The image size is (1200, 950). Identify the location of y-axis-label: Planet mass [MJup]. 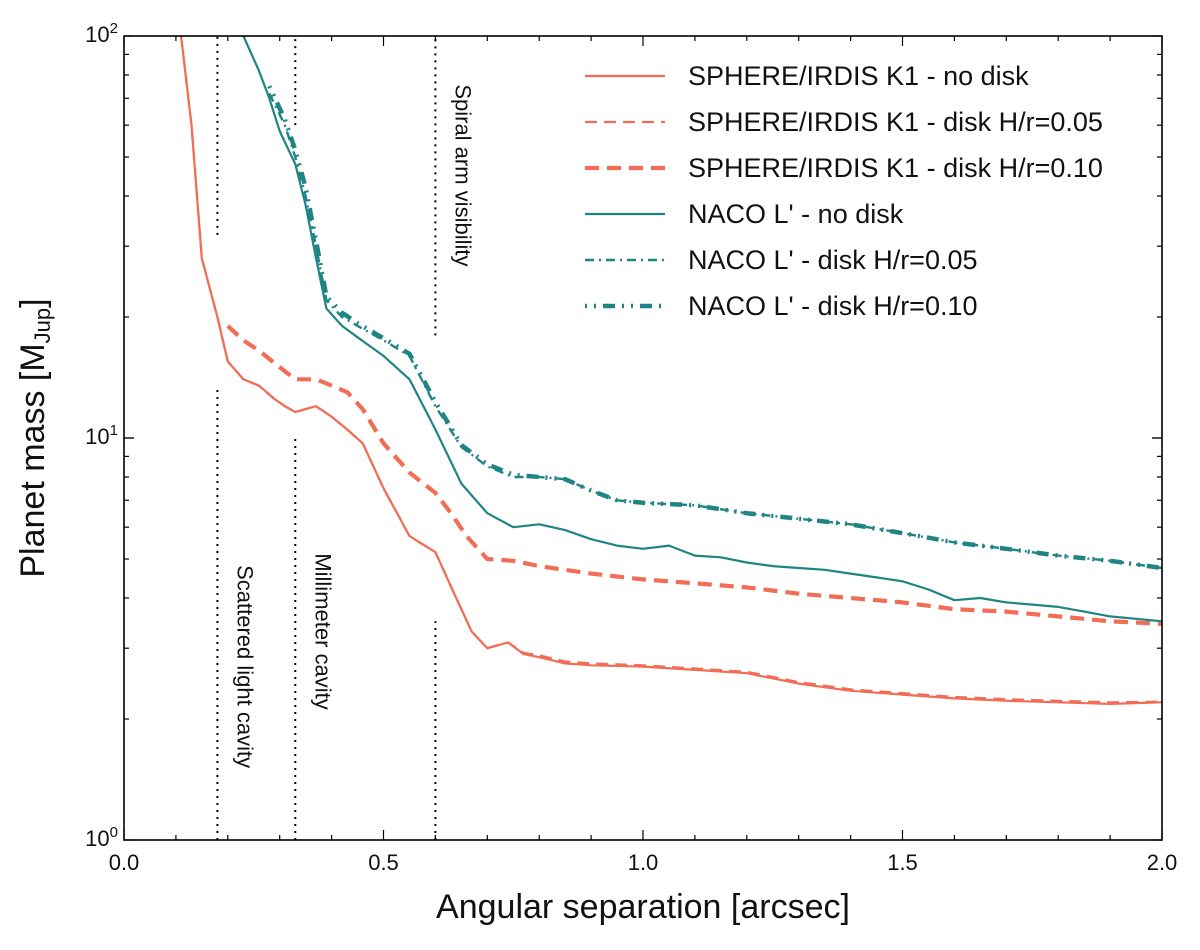
(34, 437).